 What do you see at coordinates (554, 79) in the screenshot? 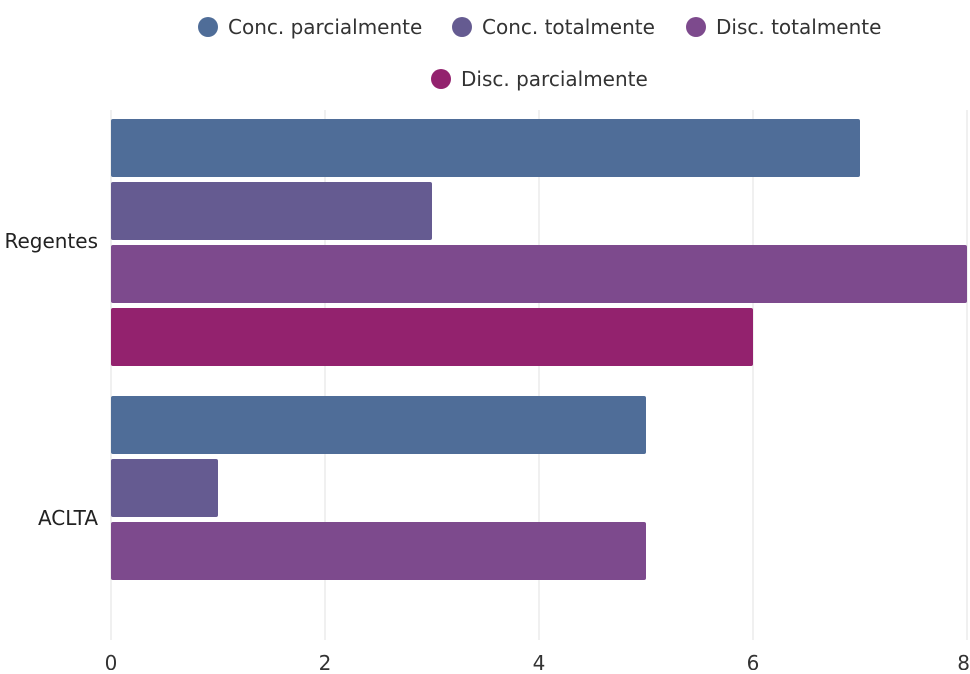
I see `legend-label: Disc. parcialmente` at bounding box center [554, 79].